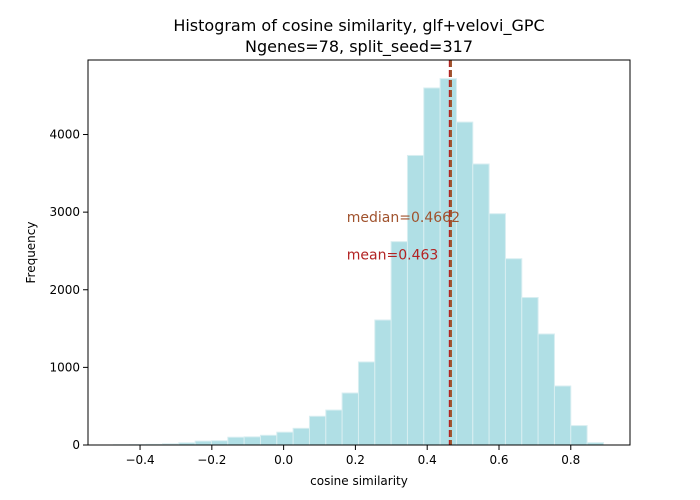  I want to click on x-tick-label: 0.2, so click(355, 460).